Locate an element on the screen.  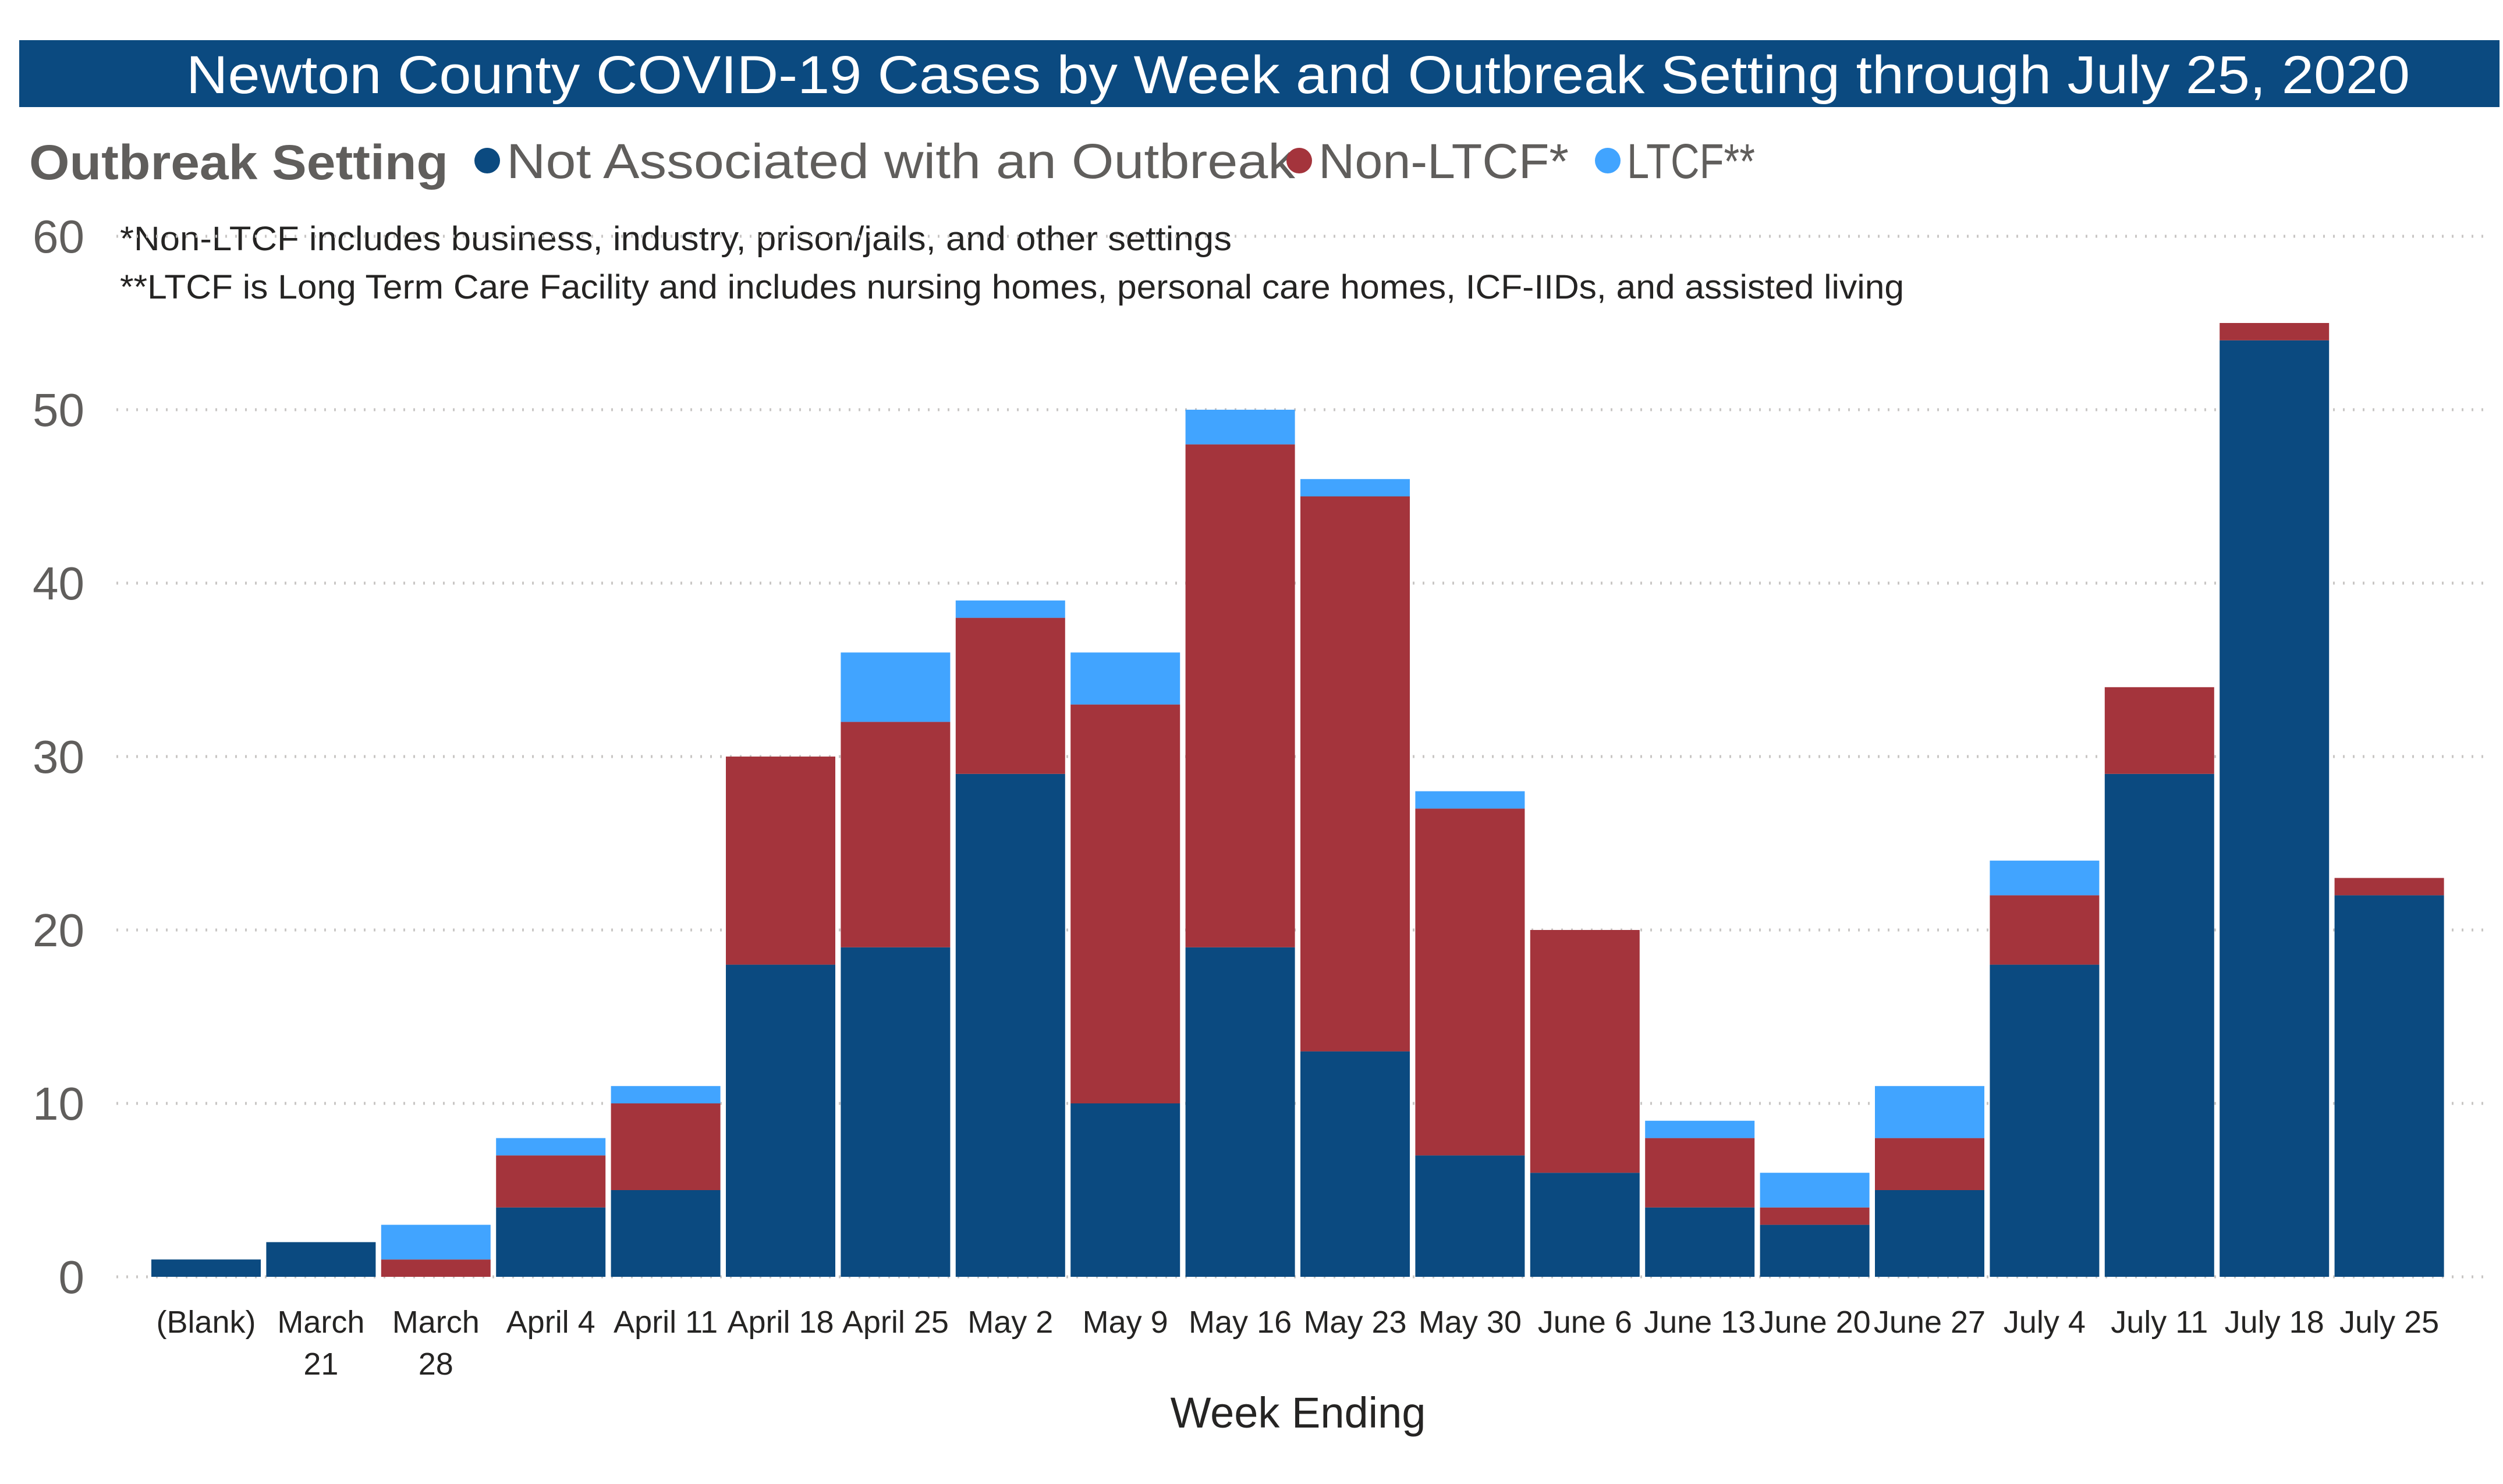
legend-title: Outbreak Setting is located at coordinates (238, 162).